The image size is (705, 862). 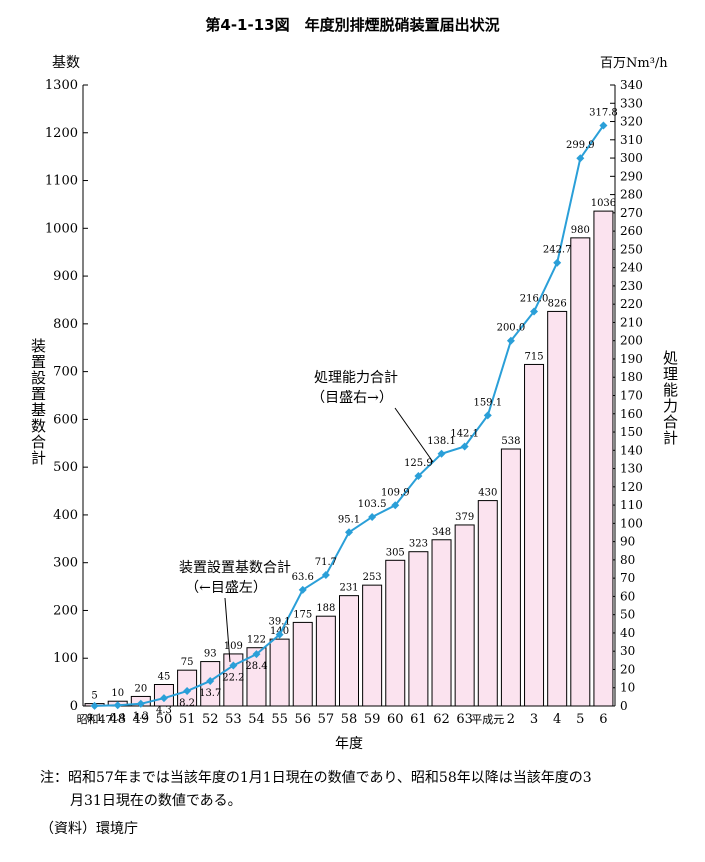 What do you see at coordinates (94, 696) in the screenshot?
I see `bar-value-label: 5` at bounding box center [94, 696].